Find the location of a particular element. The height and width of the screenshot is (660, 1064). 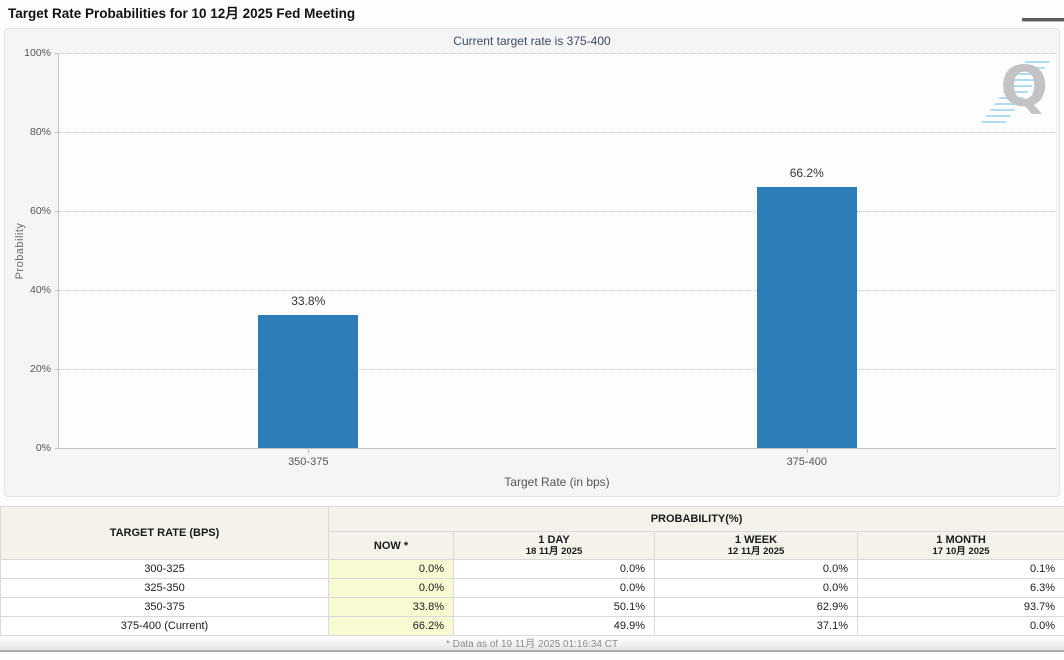

data-asof-note: * Data as of 19 11月 2025 01:16:34 CT is located at coordinates (532, 644).